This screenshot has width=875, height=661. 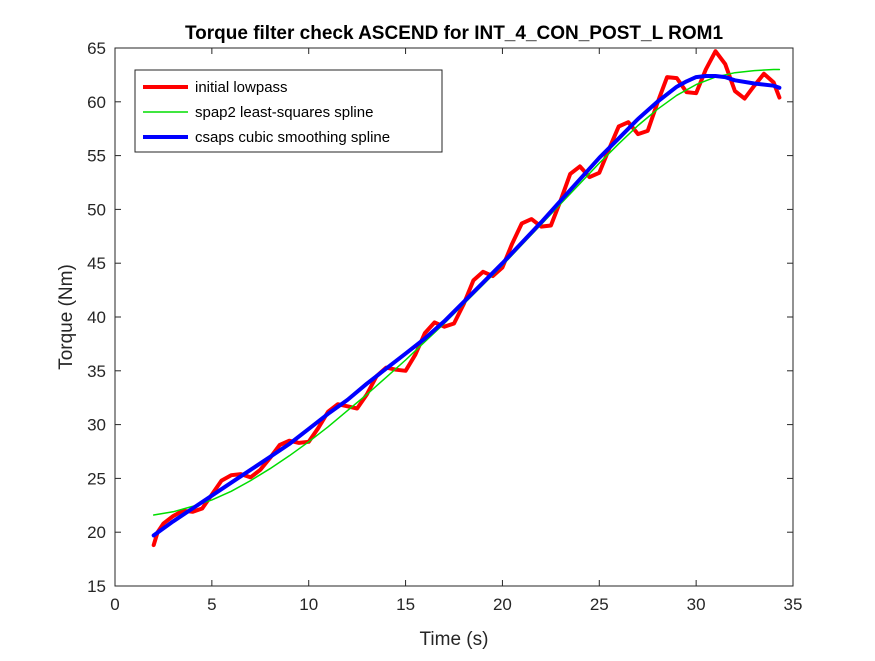 I want to click on y-tick-label: 55, so click(x=96, y=156).